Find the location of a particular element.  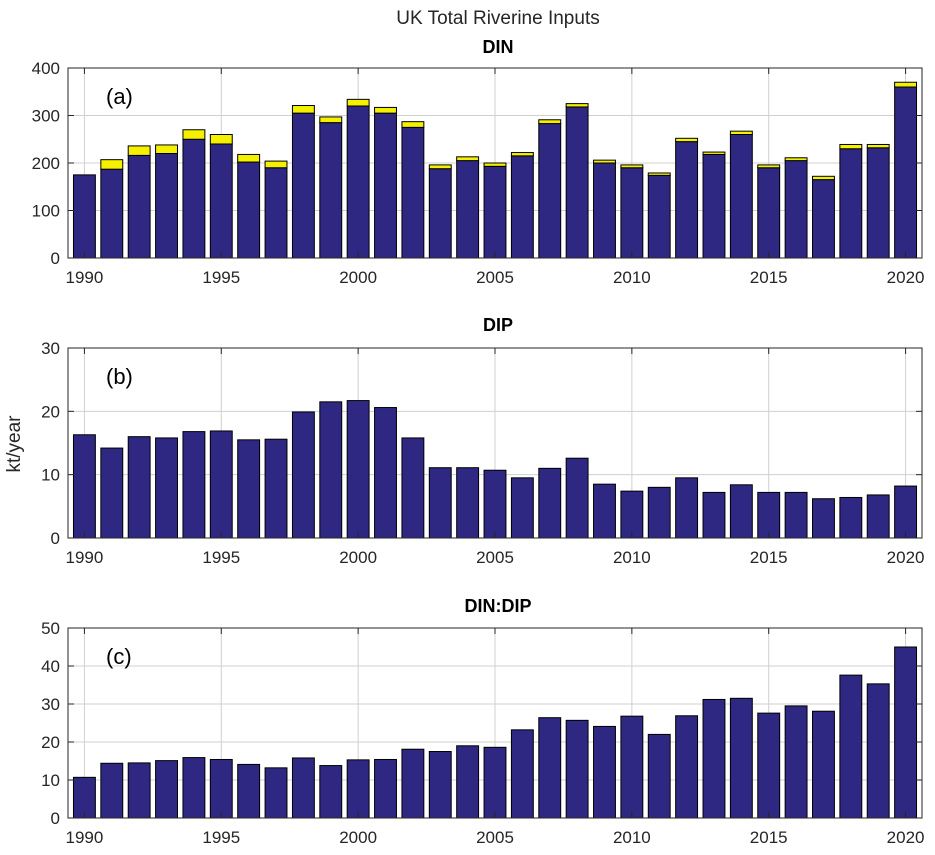

y-tick-label: 50 is located at coordinates (50, 628).